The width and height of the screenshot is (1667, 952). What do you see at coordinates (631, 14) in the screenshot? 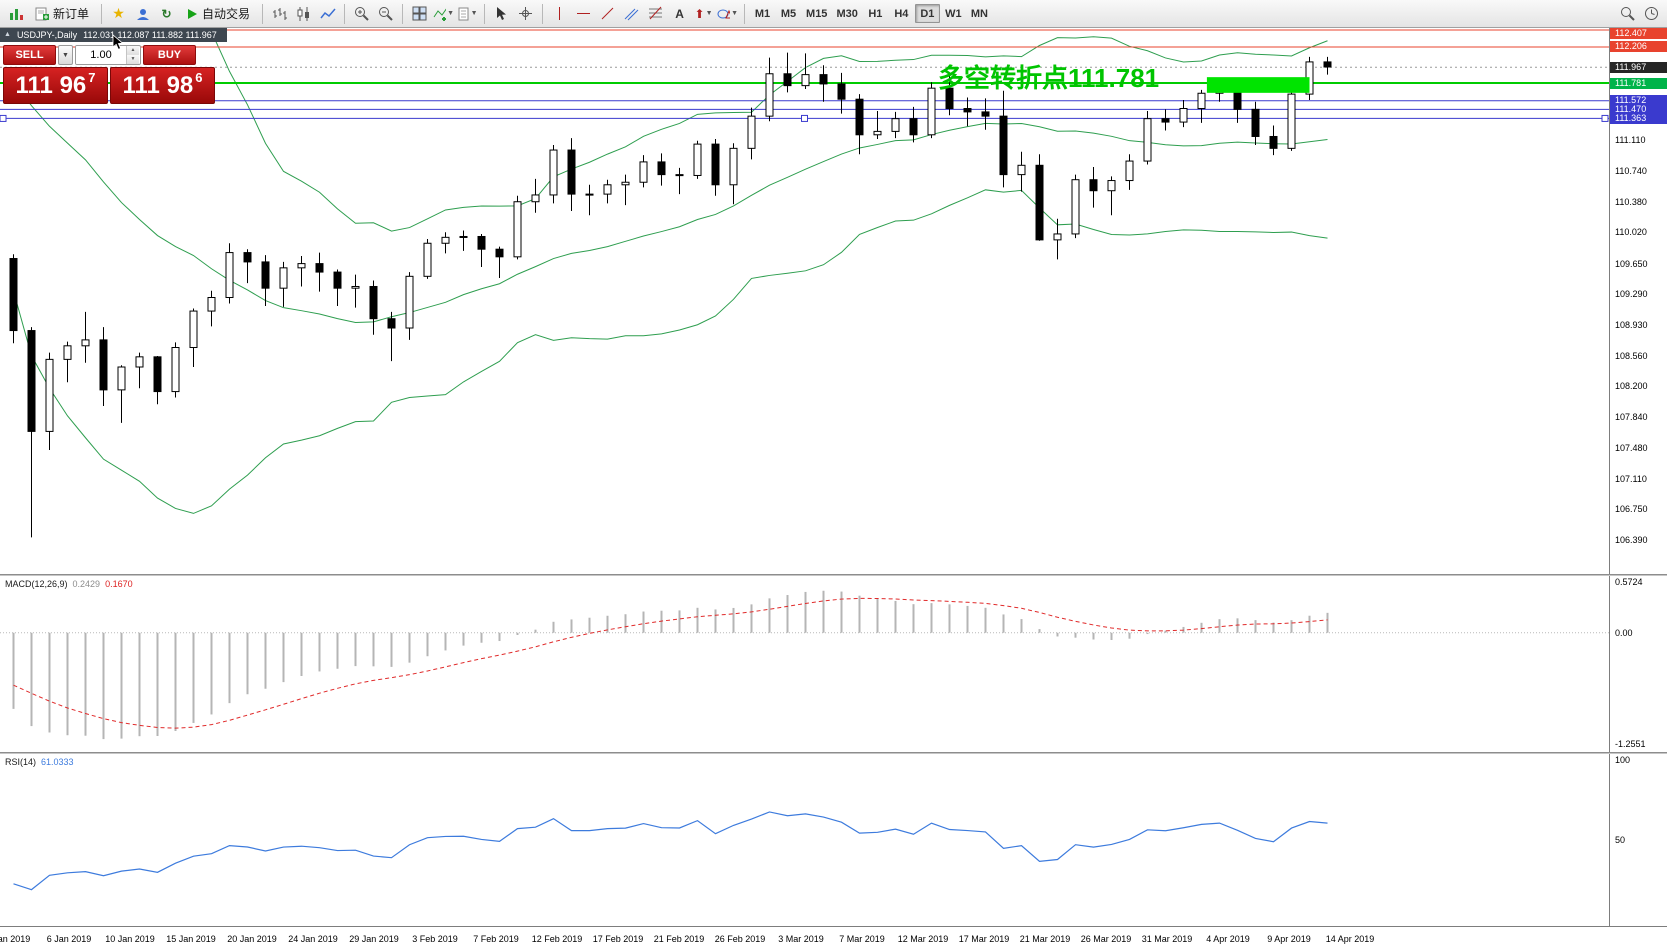
I see `channel-tool-icon` at bounding box center [631, 14].